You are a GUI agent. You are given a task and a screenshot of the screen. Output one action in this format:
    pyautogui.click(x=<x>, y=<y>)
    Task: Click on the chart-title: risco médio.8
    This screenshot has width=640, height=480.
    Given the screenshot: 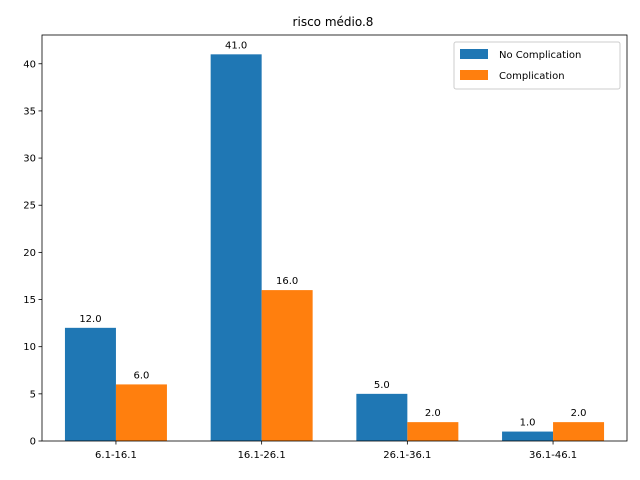 What is the action you would take?
    pyautogui.click(x=333, y=22)
    